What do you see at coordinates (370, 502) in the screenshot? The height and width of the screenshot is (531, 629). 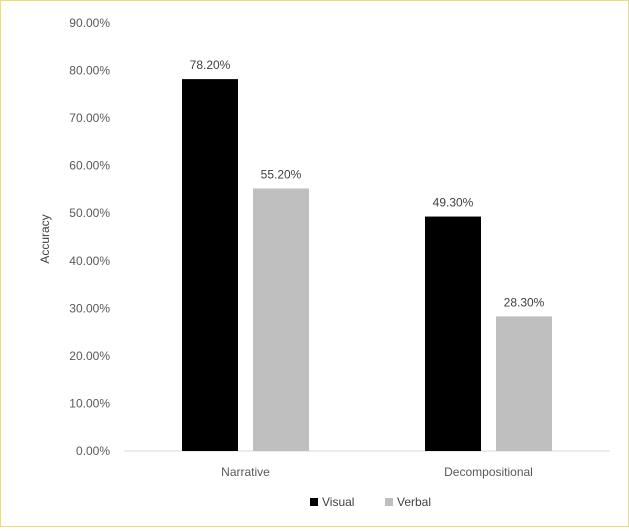 I see `legend: Visual Verbal` at bounding box center [370, 502].